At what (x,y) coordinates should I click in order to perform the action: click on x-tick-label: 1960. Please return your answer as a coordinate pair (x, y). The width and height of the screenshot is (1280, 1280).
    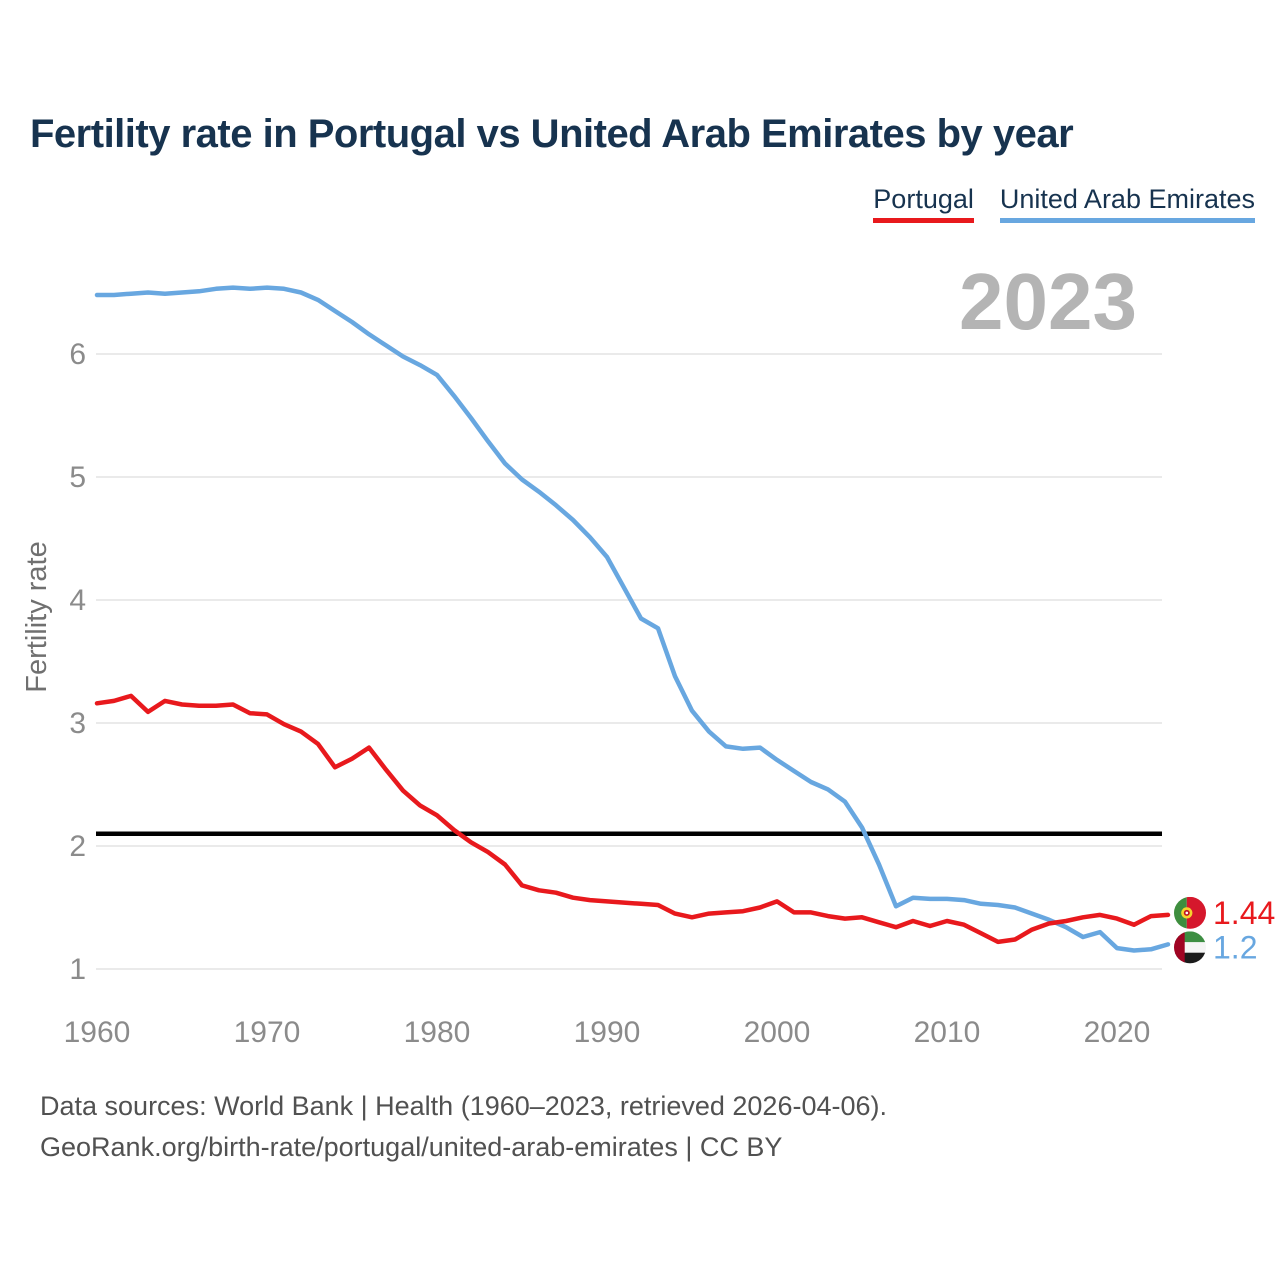
    Looking at the image, I should click on (97, 1032).